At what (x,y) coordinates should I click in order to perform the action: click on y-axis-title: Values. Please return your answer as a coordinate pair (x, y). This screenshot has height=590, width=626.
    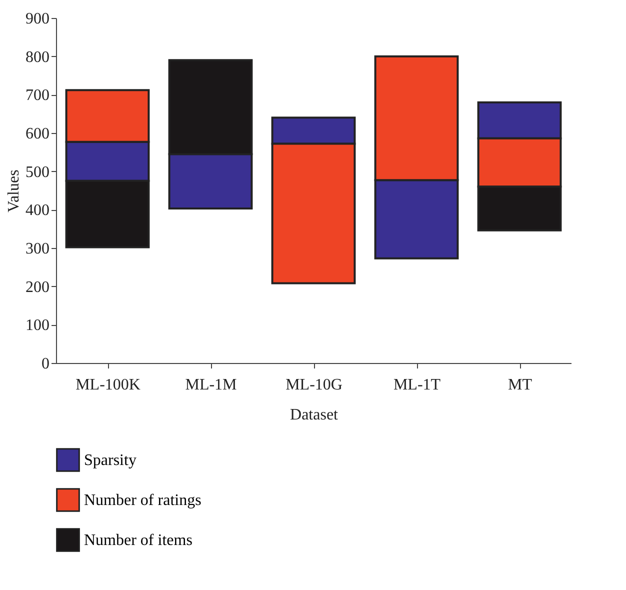
    Looking at the image, I should click on (14, 191).